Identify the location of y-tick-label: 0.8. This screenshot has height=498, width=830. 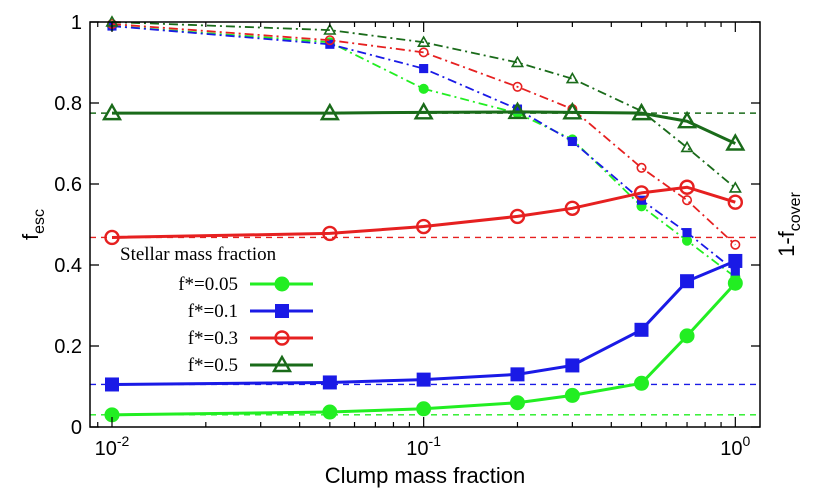
(68, 104).